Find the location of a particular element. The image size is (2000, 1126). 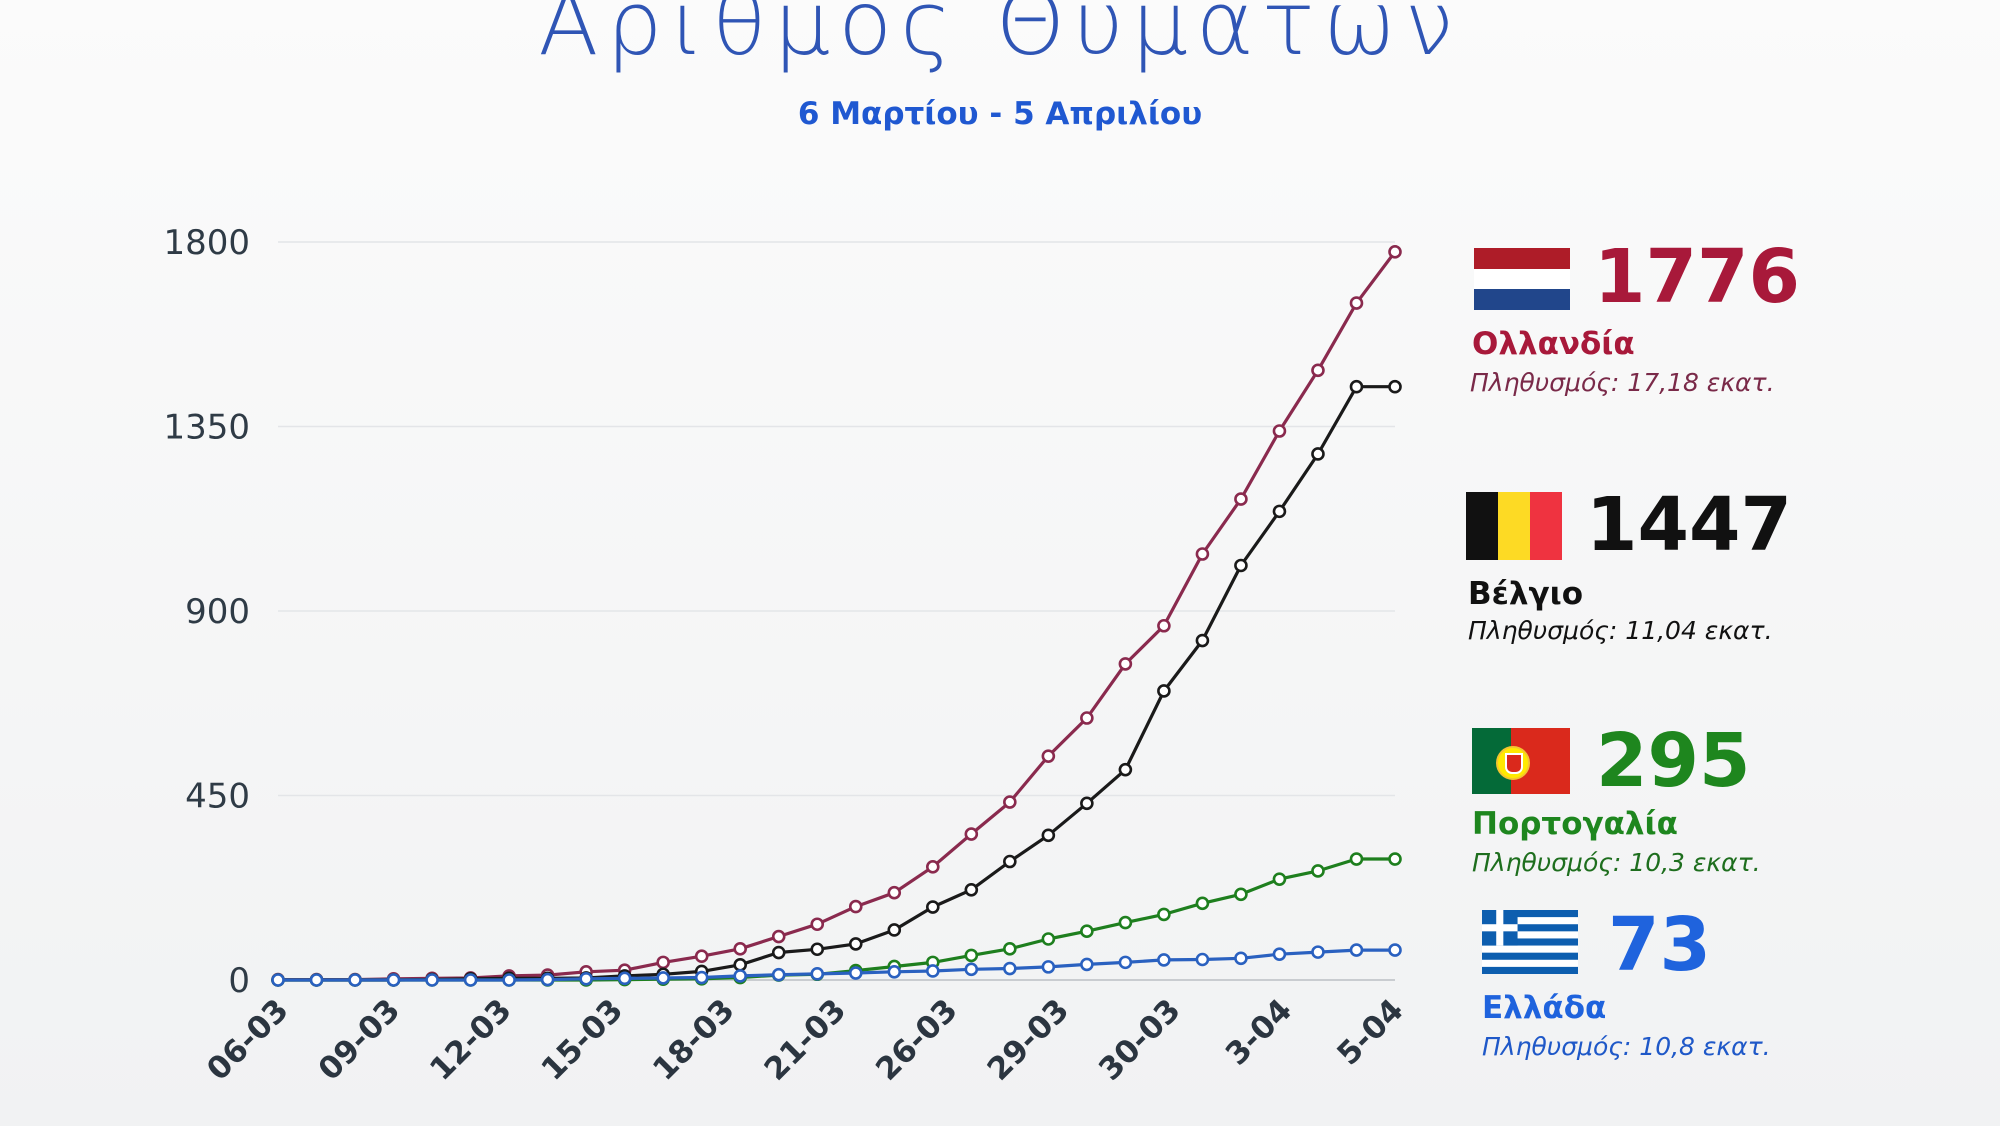

legend-population: Πληθυσμός: 10,3 εκατ. is located at coordinates (1616, 862).